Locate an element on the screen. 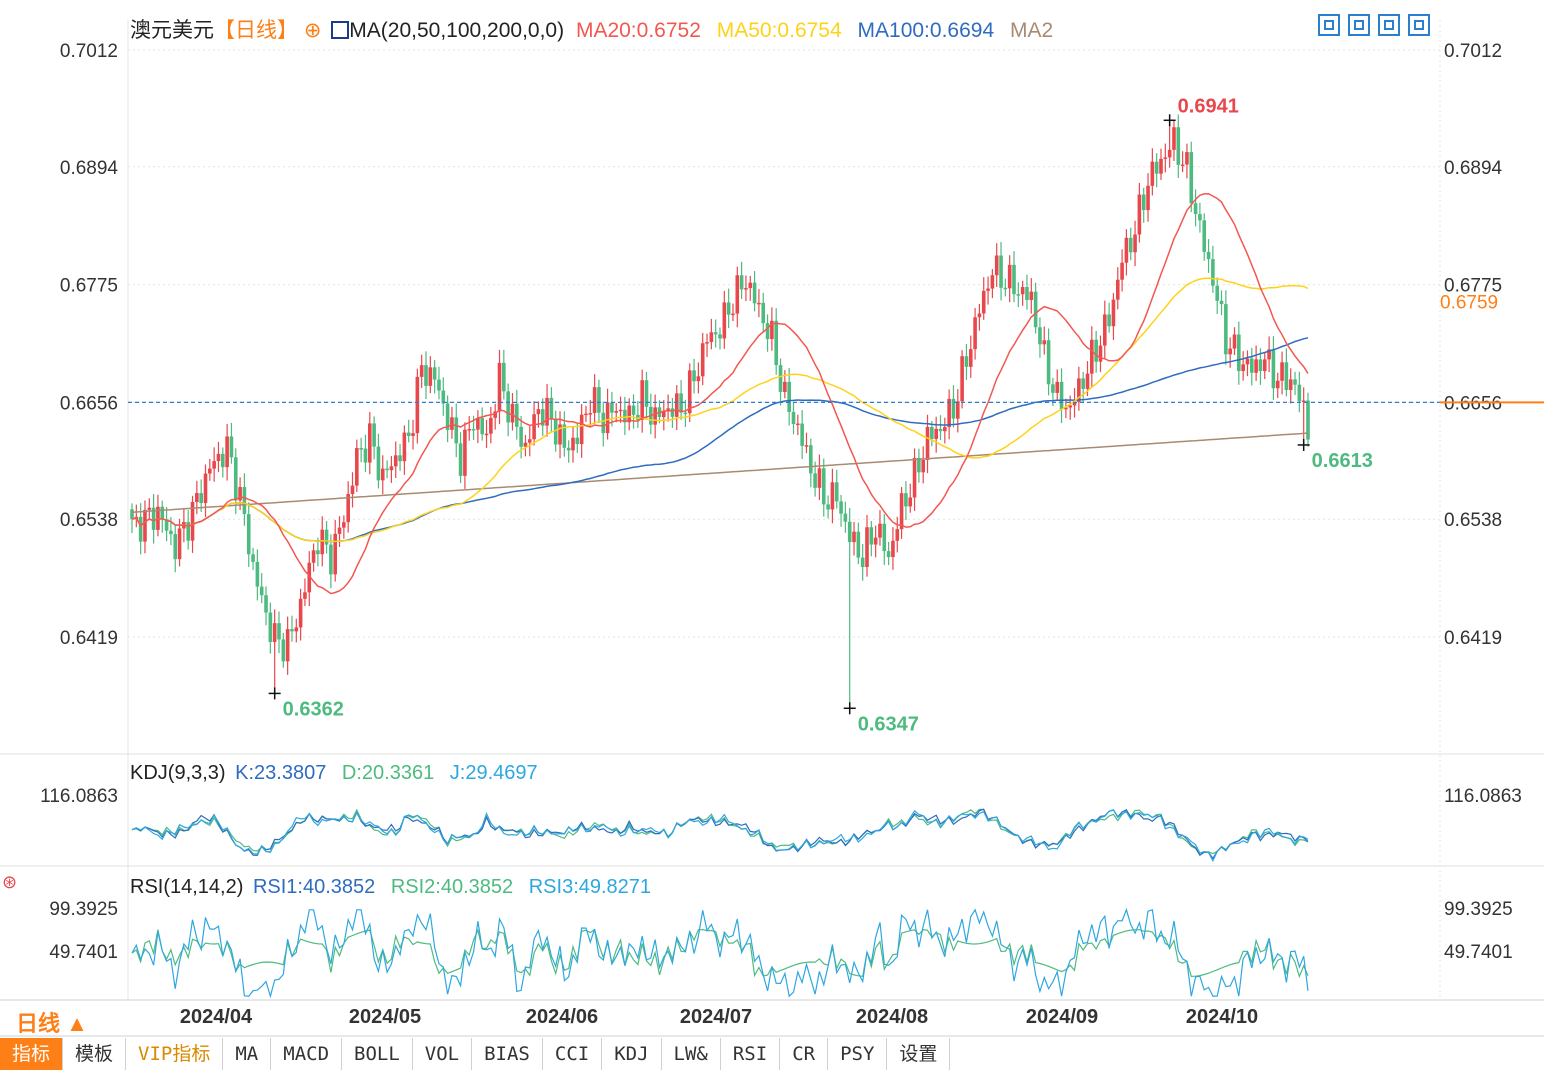  x-tick-label: 2024/05 is located at coordinates (385, 1017).